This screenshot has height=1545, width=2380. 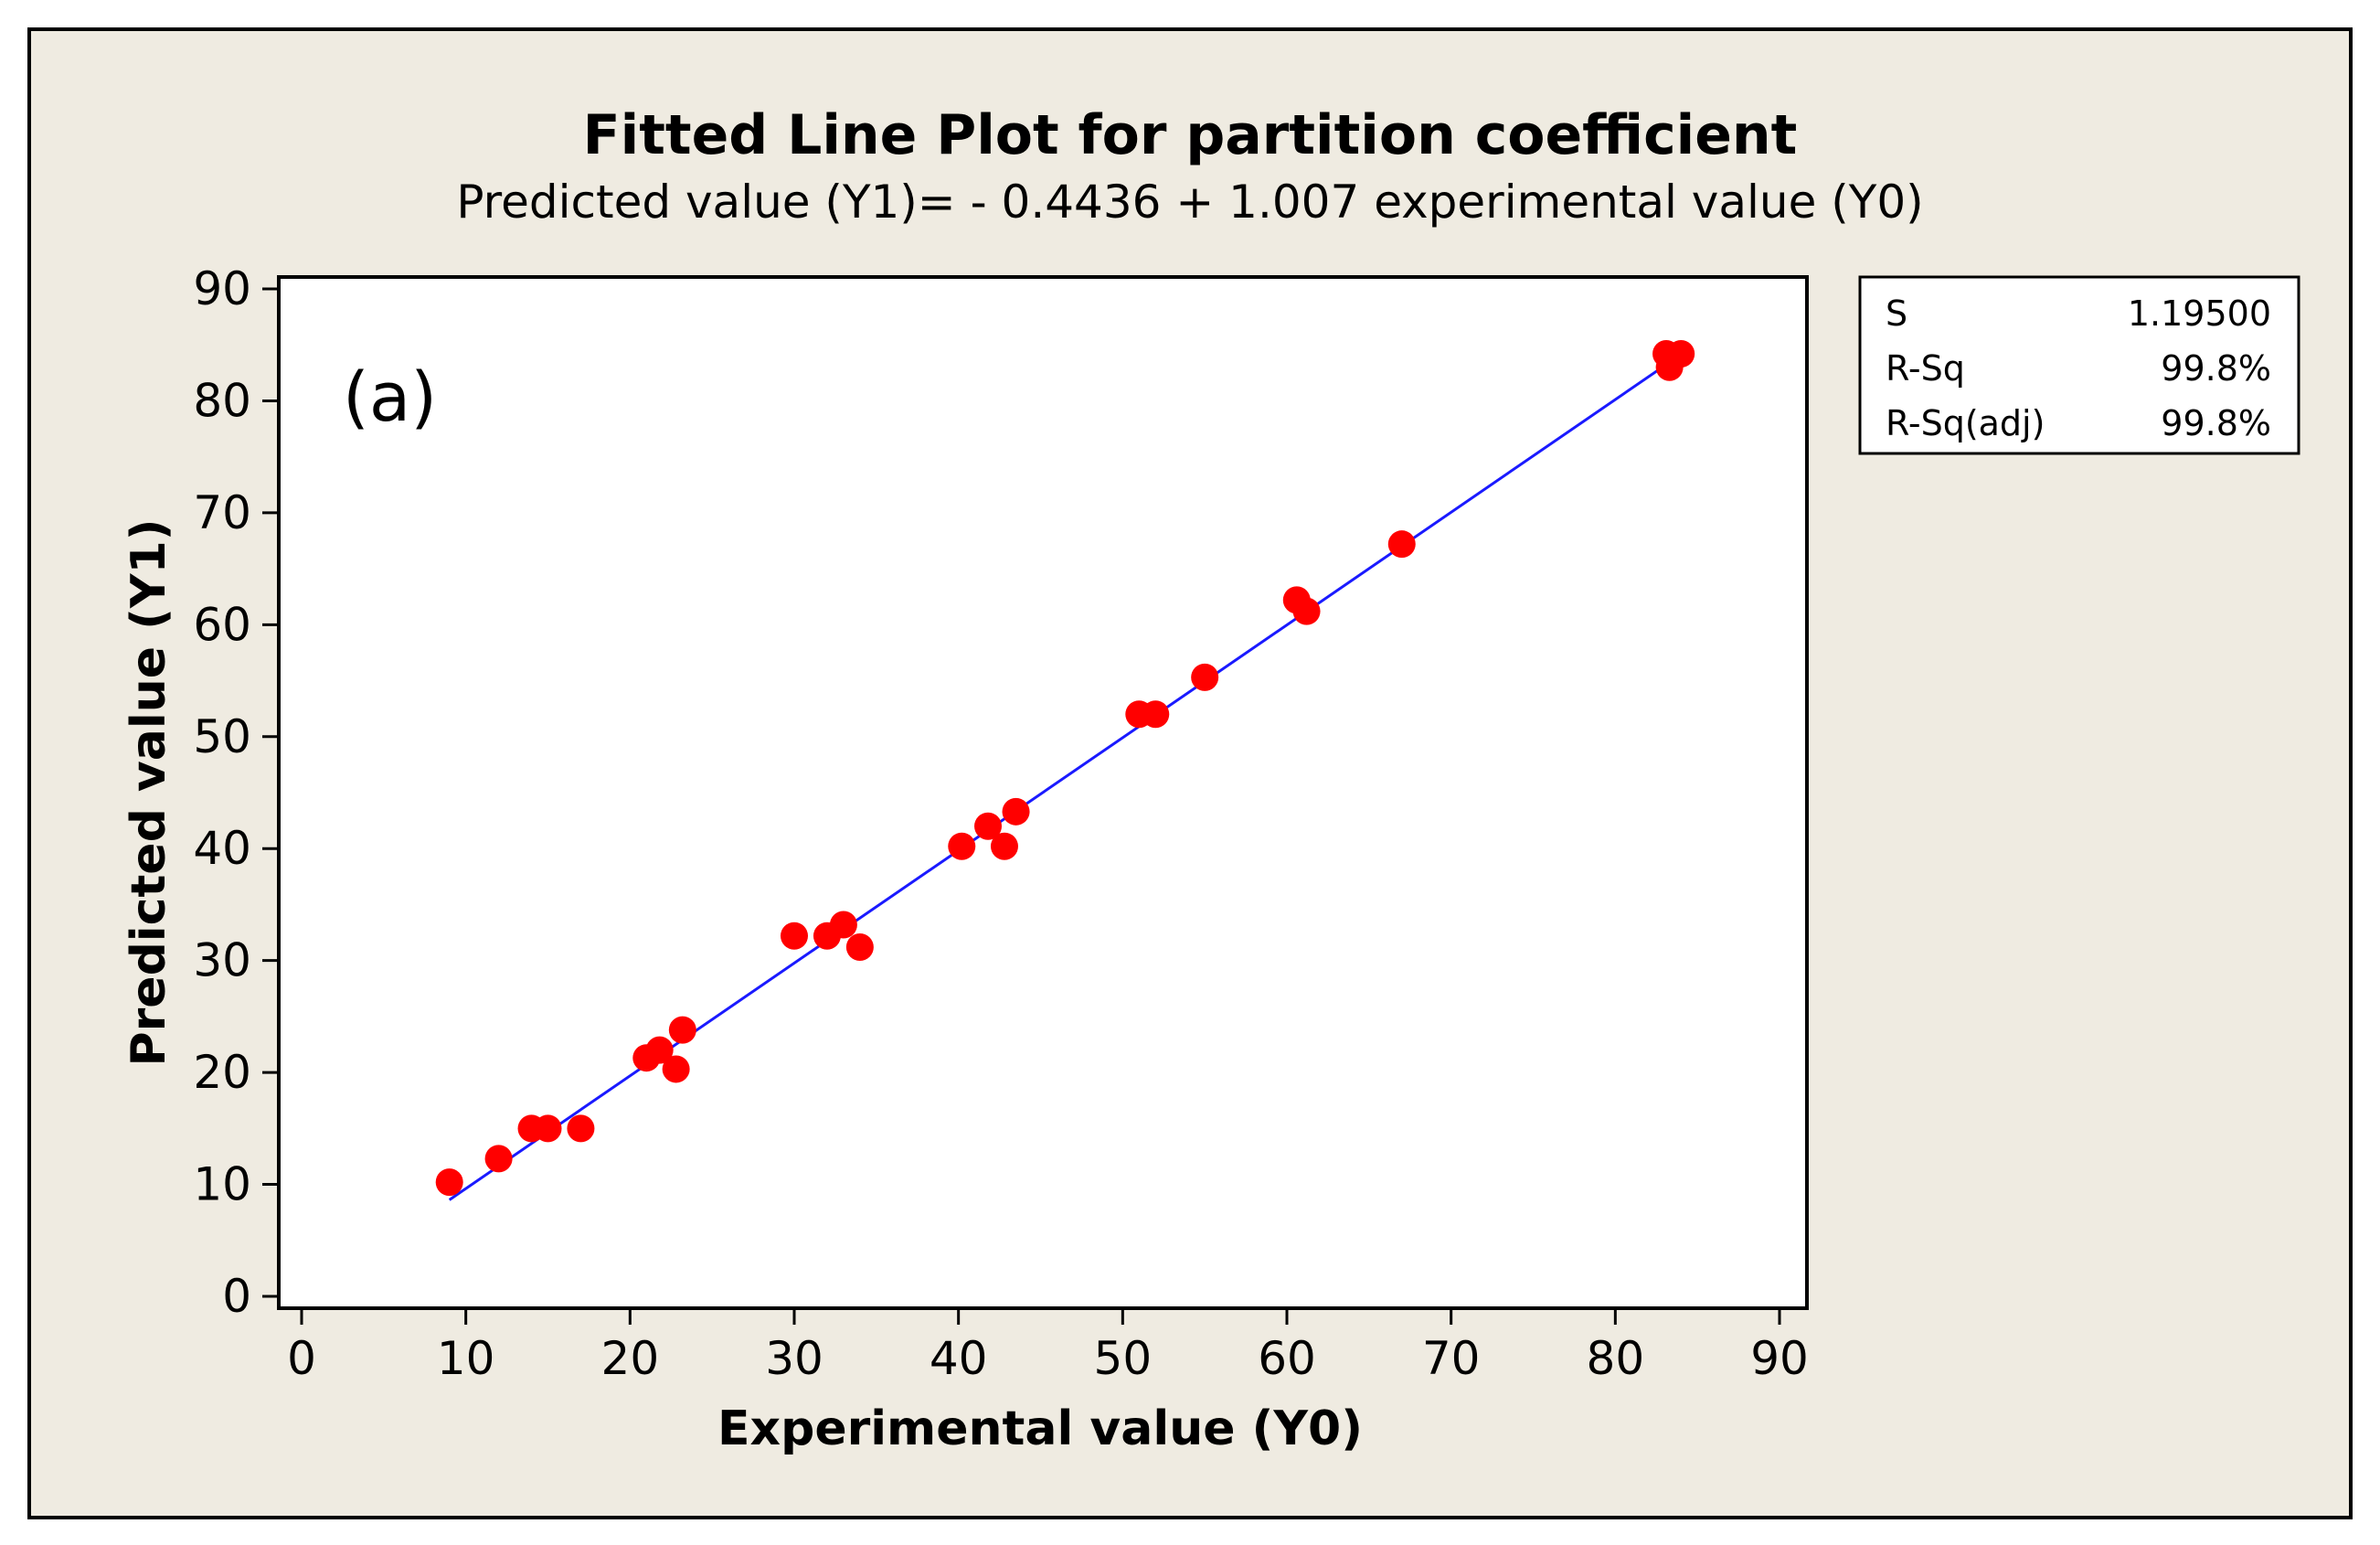 What do you see at coordinates (149, 793) in the screenshot?
I see `y-axis-title: Predicted value (Y1)` at bounding box center [149, 793].